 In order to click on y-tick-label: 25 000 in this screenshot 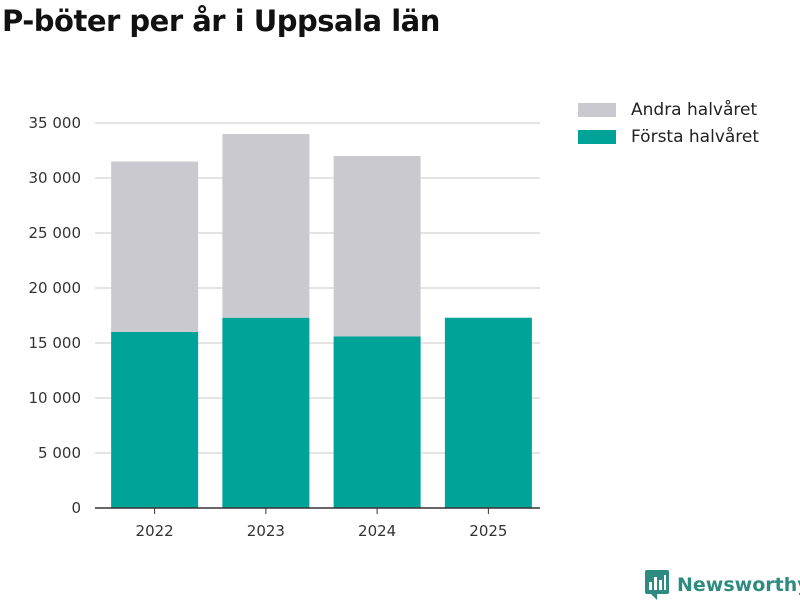, I will do `click(55, 233)`.